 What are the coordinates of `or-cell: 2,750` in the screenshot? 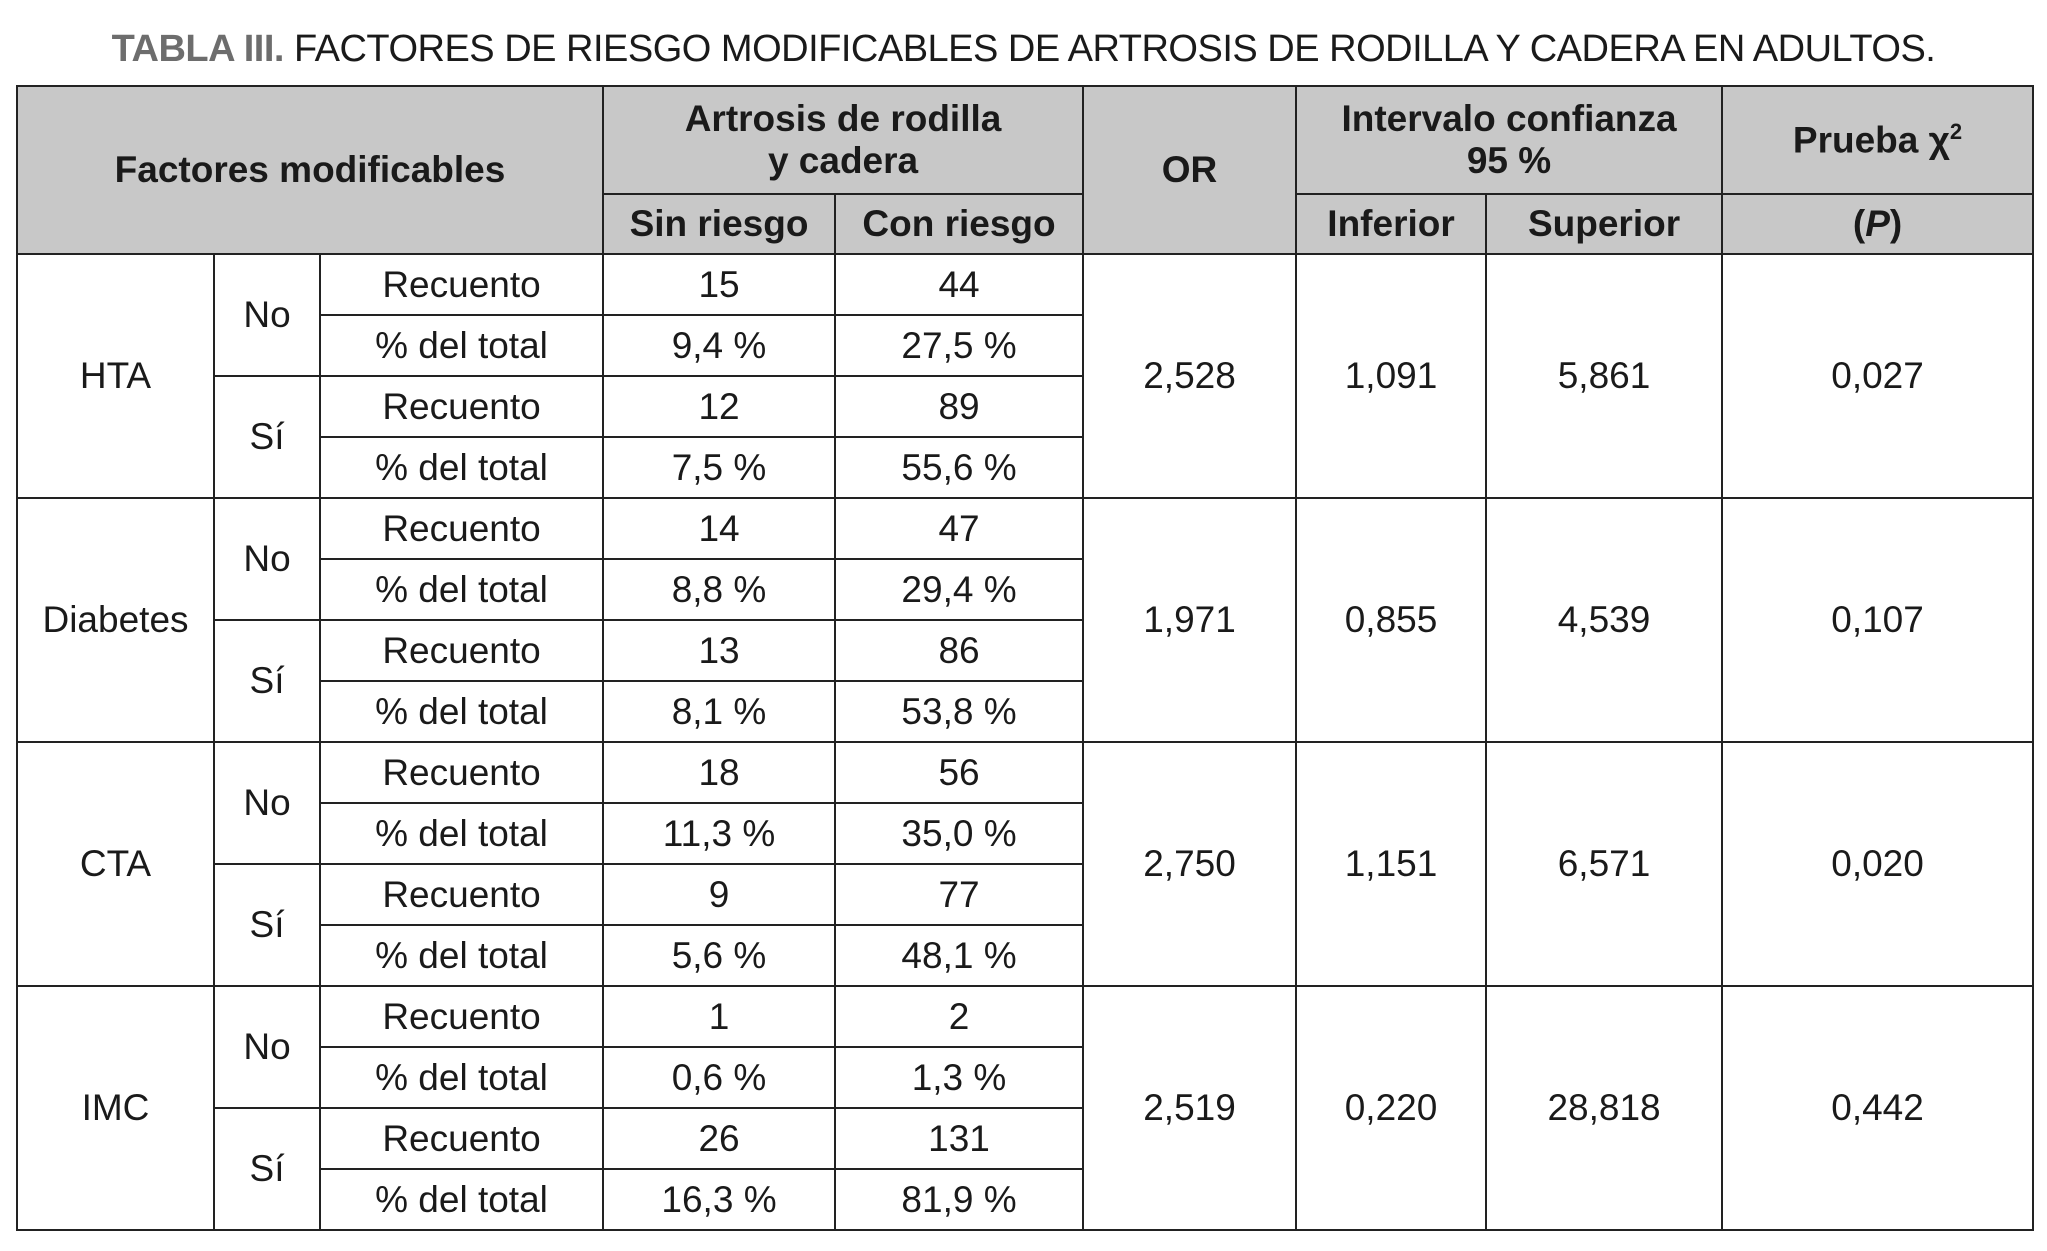 It's located at (1190, 864).